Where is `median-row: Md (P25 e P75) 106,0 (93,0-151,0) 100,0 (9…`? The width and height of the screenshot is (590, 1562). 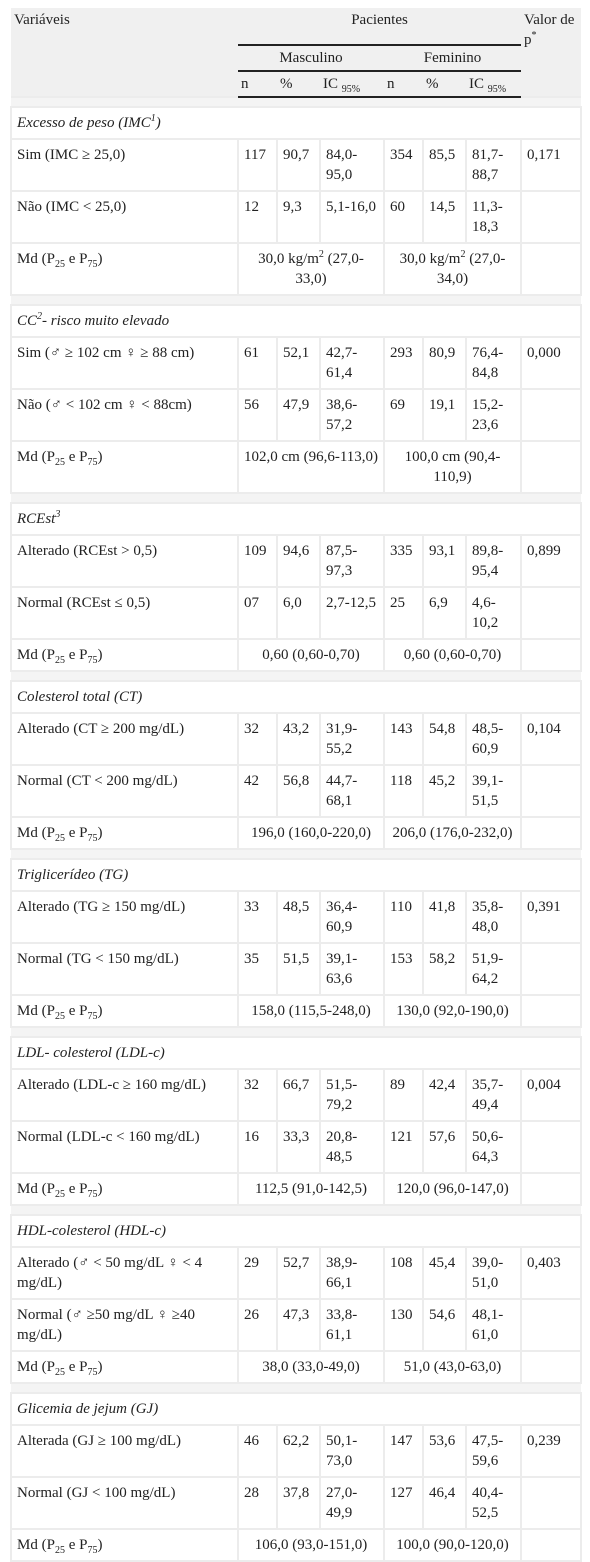 median-row: Md (P25 e P75) 106,0 (93,0-151,0) 100,0 (9… is located at coordinates (296, 1545).